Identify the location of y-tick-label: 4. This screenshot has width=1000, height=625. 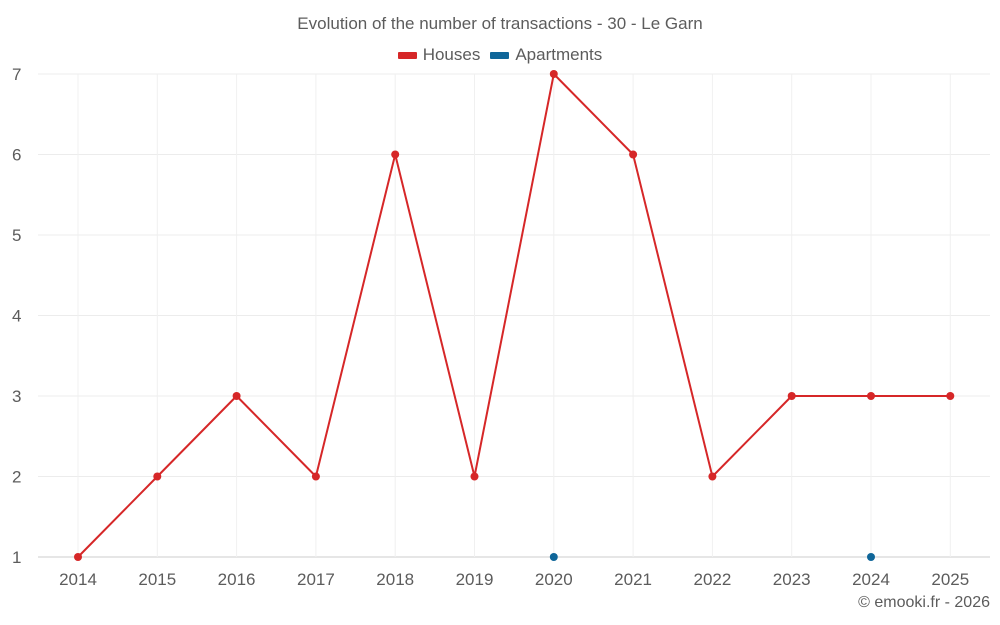
(16, 316).